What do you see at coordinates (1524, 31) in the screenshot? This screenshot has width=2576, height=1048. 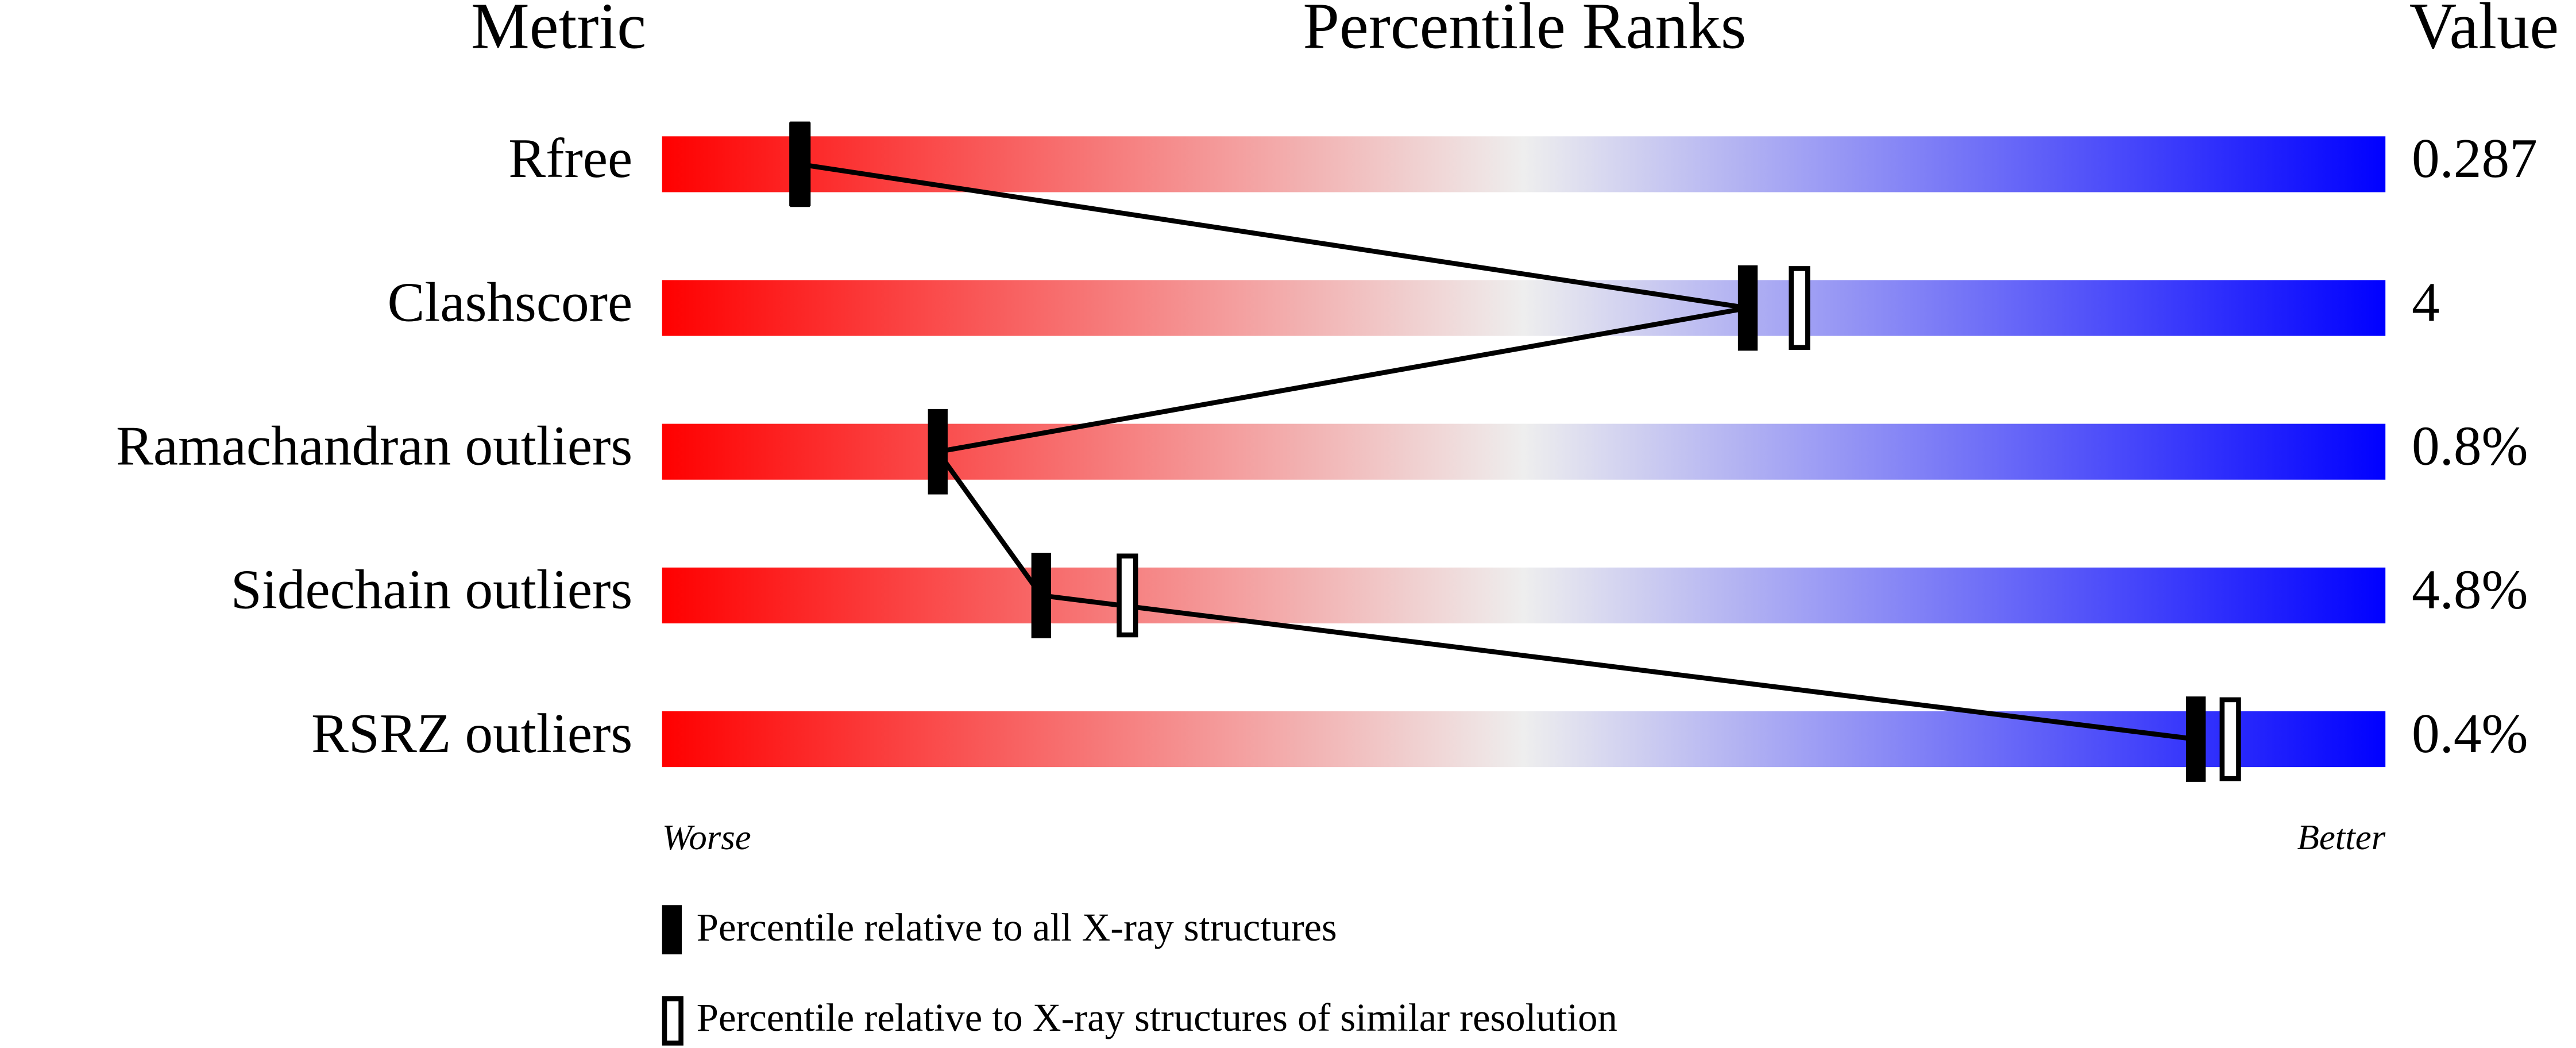 I see `percentile-header: Percentile Ranks` at bounding box center [1524, 31].